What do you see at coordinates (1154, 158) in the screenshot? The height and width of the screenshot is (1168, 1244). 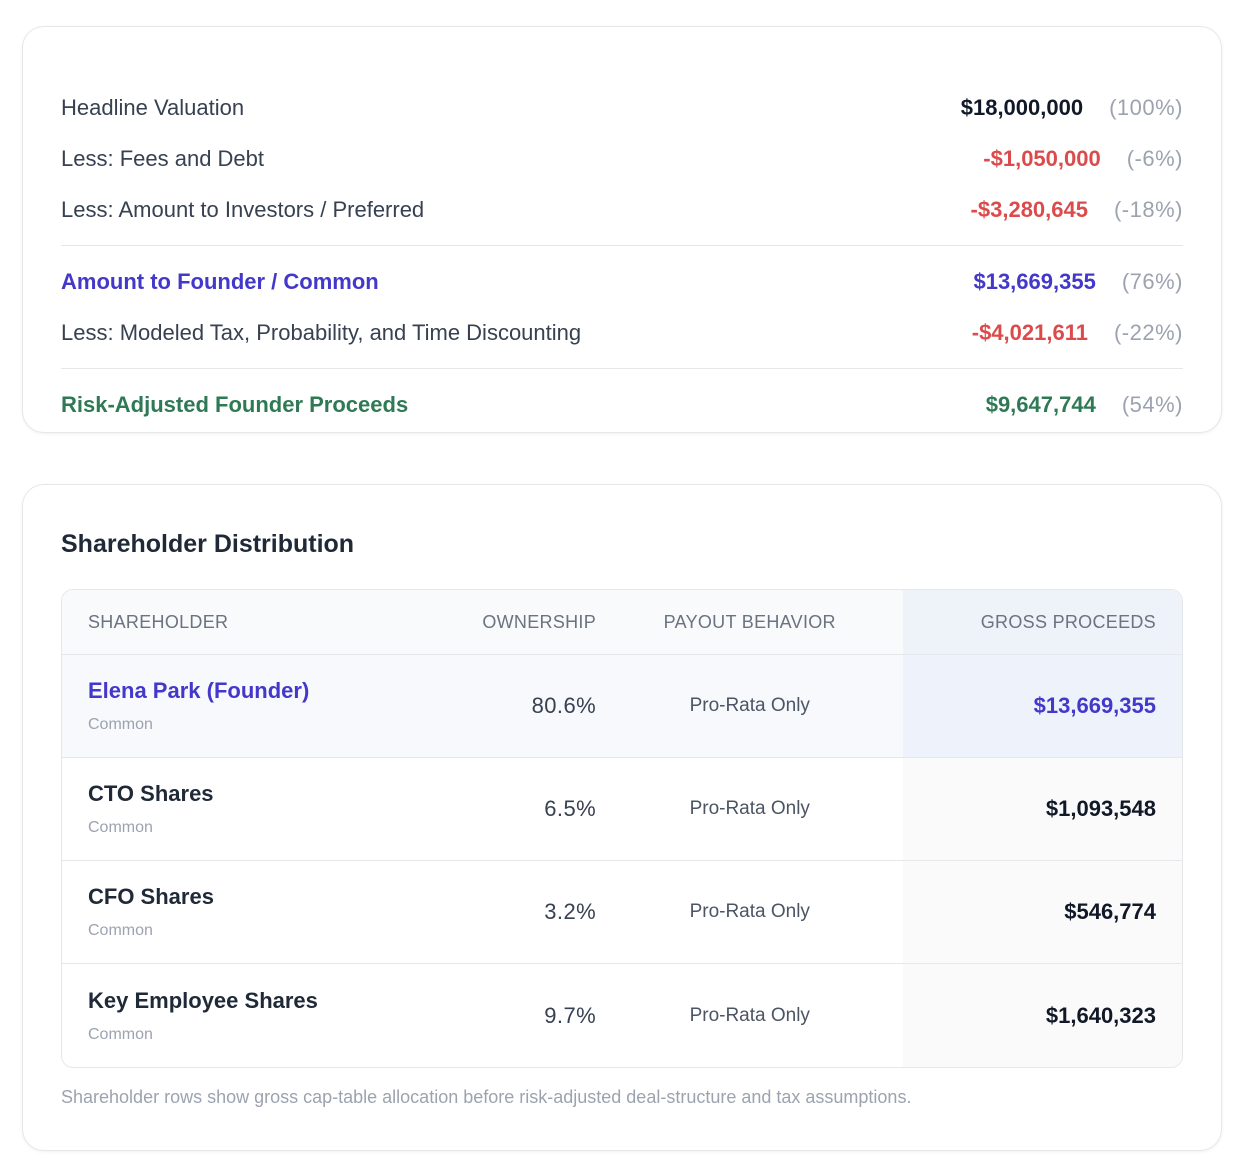 I see `summary-percent: (-6%)` at bounding box center [1154, 158].